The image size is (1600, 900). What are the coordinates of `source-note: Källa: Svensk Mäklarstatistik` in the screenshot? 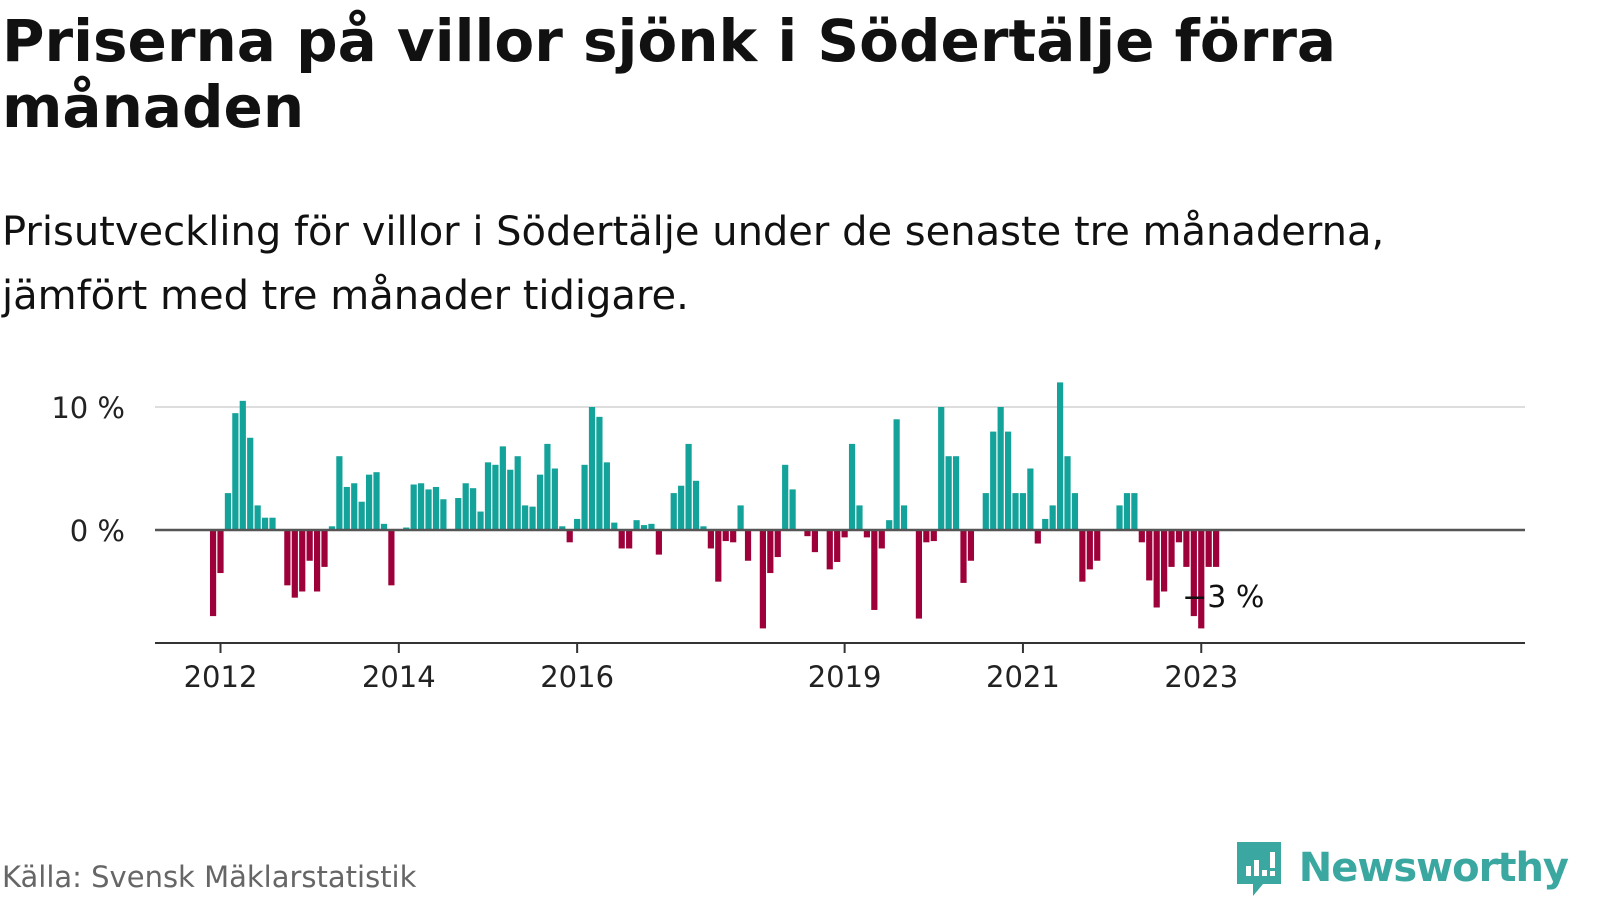 It's located at (209, 877).